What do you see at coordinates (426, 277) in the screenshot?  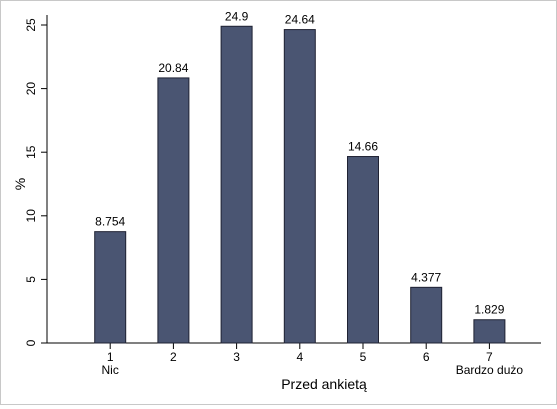 I see `bar-value-label: 4.377` at bounding box center [426, 277].